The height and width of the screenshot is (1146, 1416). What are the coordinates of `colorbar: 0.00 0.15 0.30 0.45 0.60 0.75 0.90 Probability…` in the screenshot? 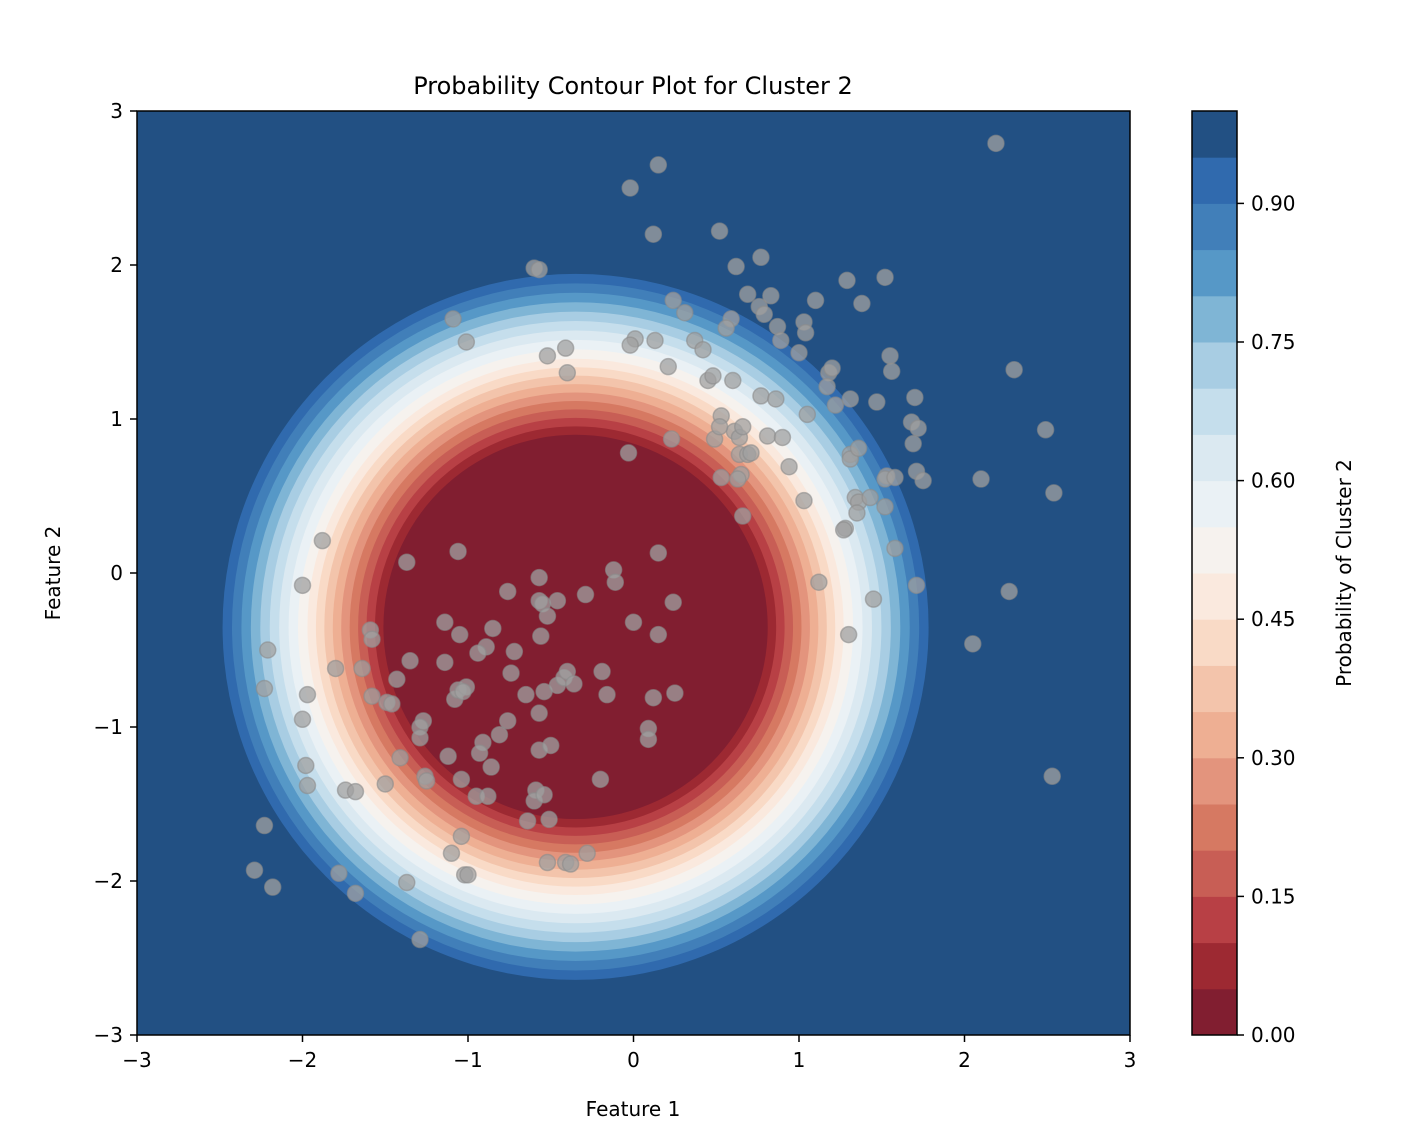 It's located at (1273, 578).